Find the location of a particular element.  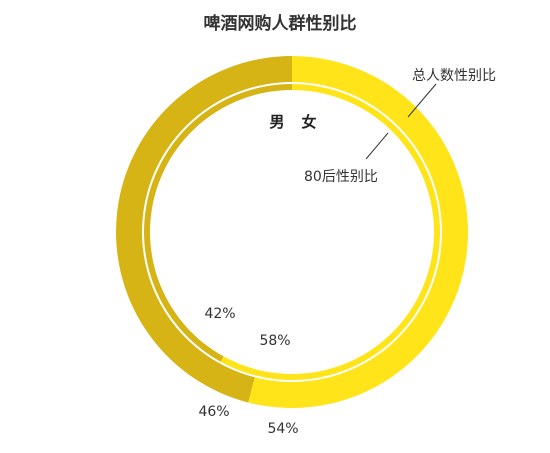

legend-male: 男 is located at coordinates (276, 122).